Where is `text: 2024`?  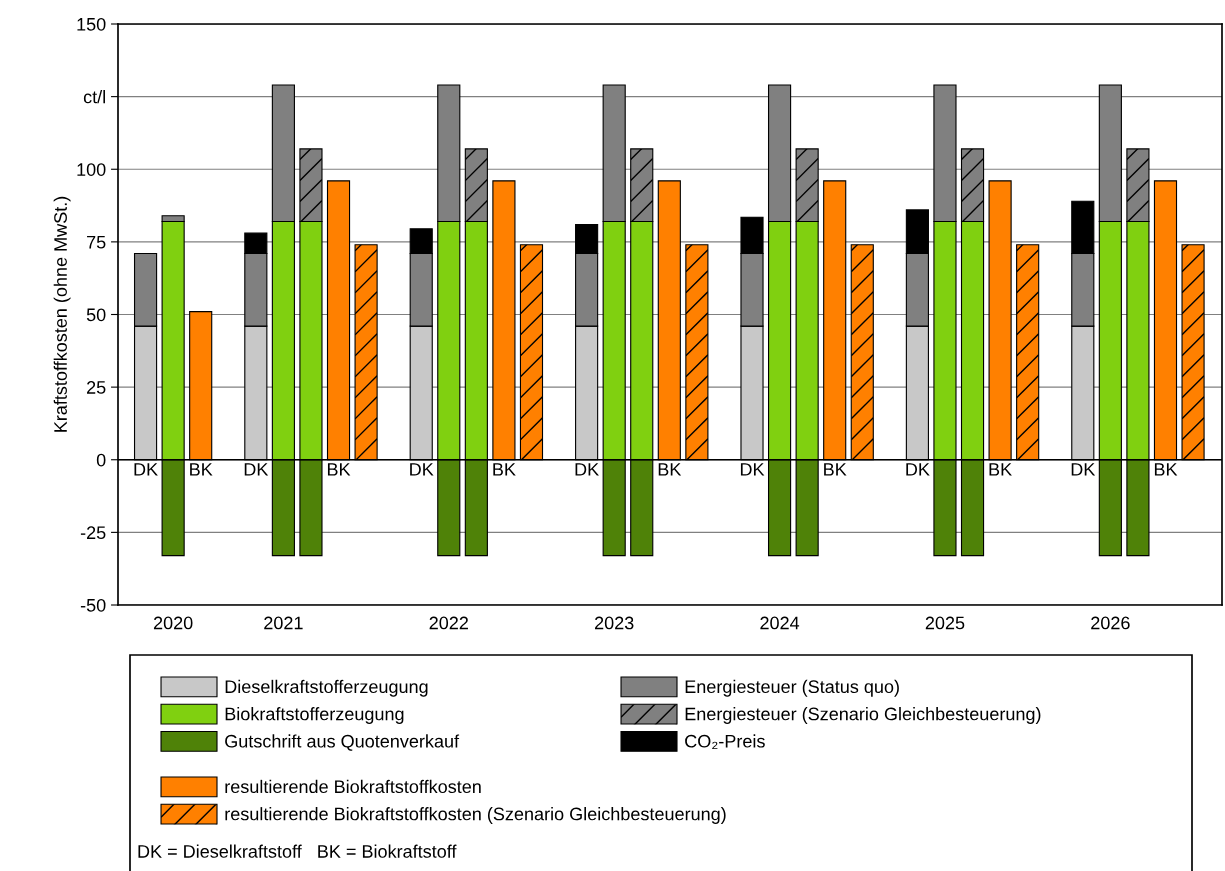
text: 2024 is located at coordinates (780, 623).